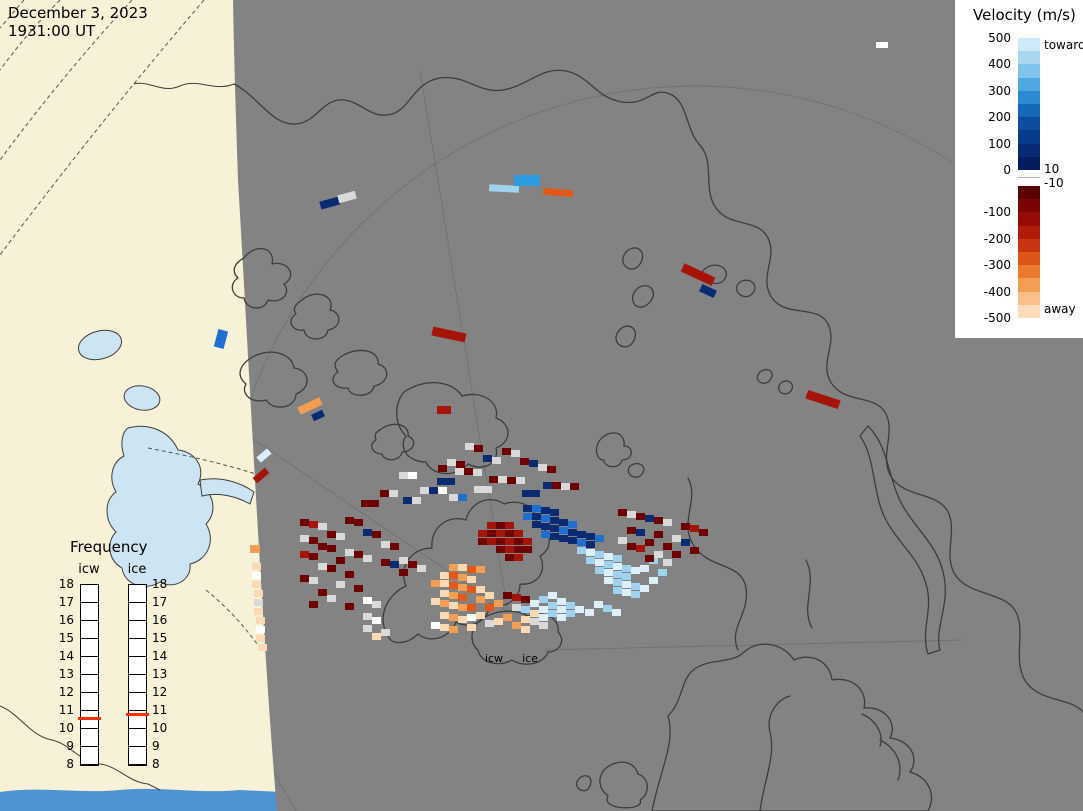 The height and width of the screenshot is (811, 1083). I want to click on white-sea, so click(881, 747).